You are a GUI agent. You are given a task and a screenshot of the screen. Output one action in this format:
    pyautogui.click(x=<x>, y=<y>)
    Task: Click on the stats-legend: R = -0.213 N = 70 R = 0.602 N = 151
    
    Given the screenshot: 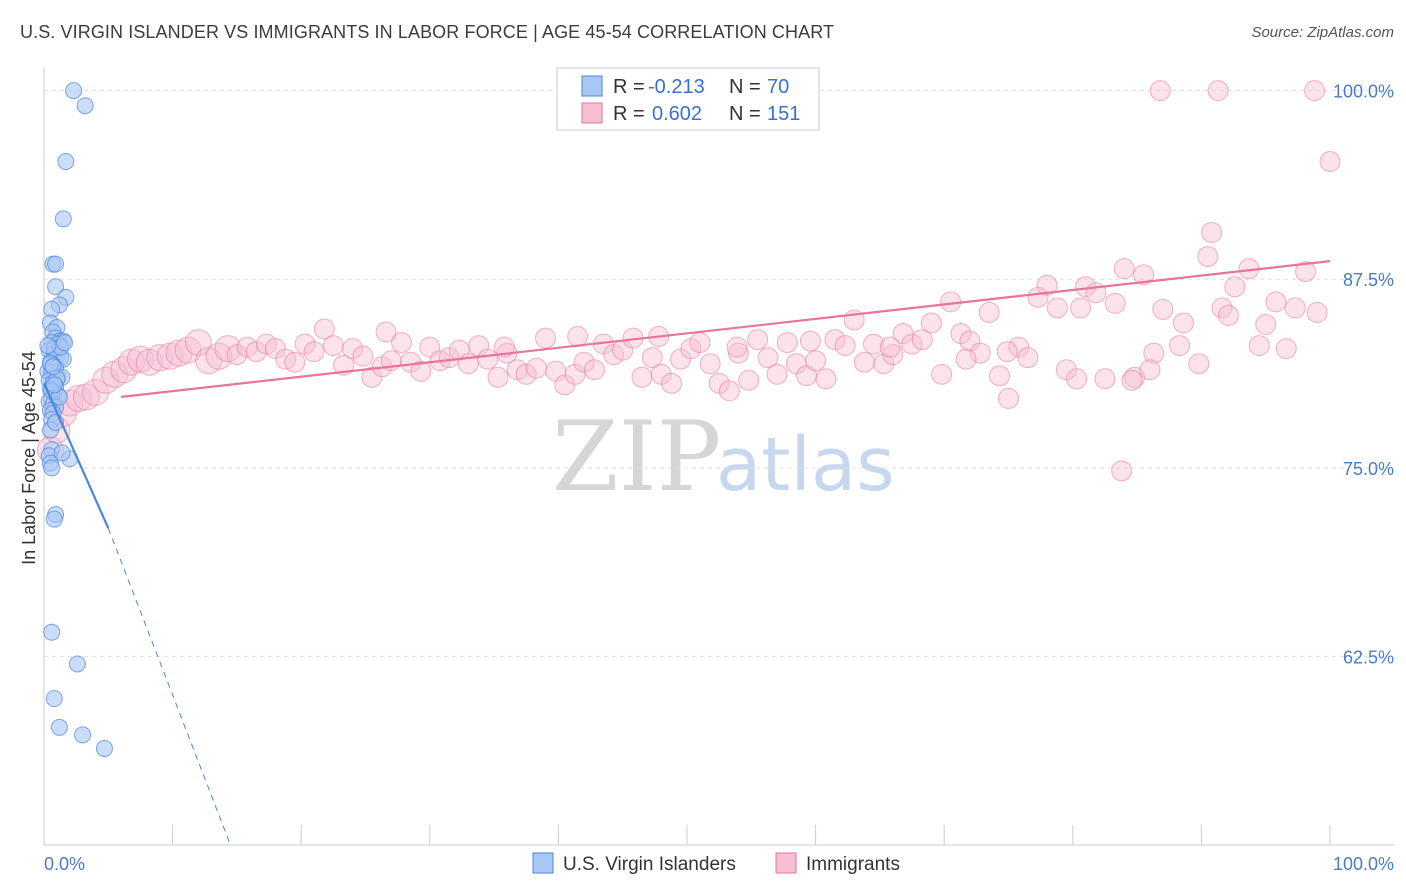 What is the action you would take?
    pyautogui.click(x=688, y=99)
    